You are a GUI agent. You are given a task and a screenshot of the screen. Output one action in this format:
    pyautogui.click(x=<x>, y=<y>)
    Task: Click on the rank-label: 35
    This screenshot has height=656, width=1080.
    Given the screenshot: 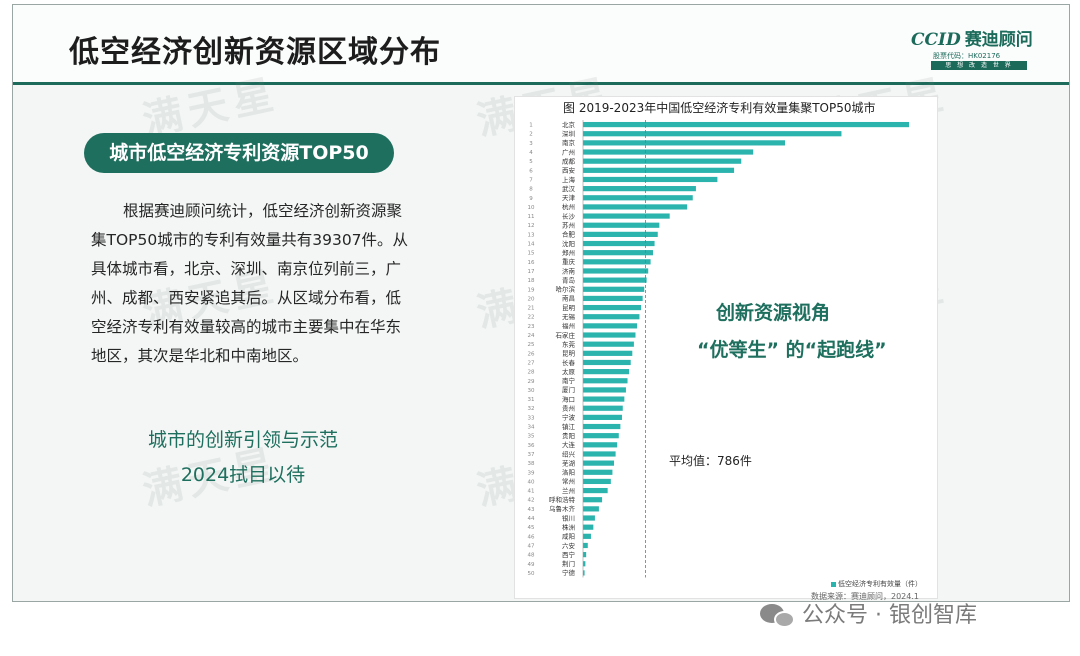 What is the action you would take?
    pyautogui.click(x=531, y=437)
    